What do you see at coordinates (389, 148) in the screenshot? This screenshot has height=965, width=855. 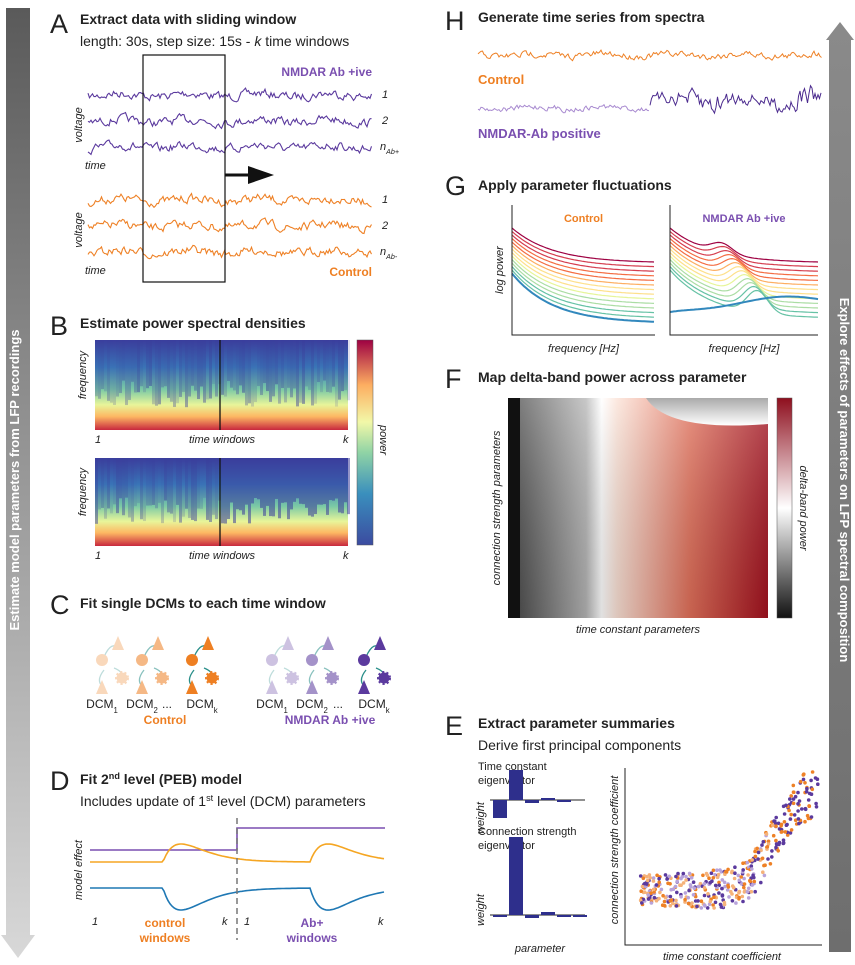 I see `label: nAb+` at bounding box center [389, 148].